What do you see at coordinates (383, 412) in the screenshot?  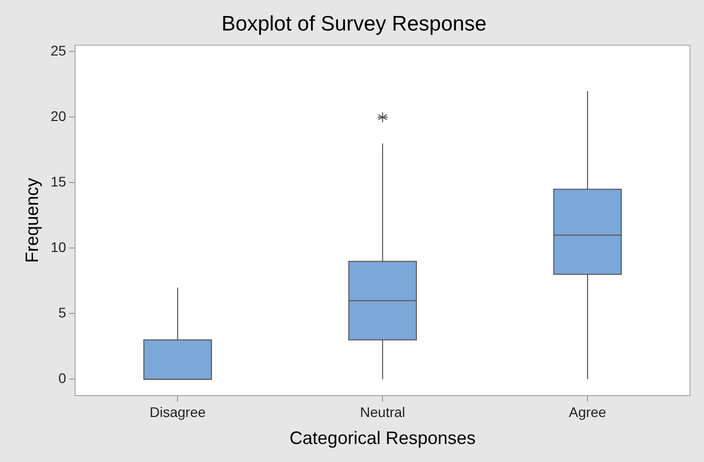 I see `x-tick-label: Neutral` at bounding box center [383, 412].